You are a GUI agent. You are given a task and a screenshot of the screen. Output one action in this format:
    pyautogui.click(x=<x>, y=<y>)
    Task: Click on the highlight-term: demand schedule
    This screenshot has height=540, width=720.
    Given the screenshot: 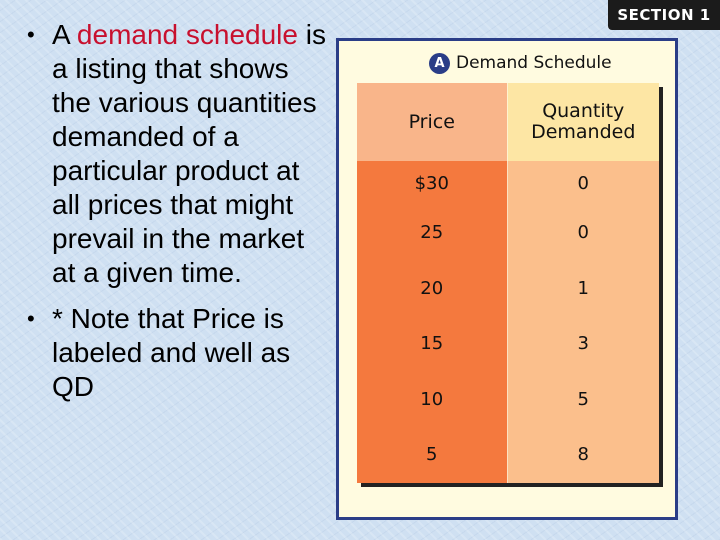 What is the action you would take?
    pyautogui.click(x=187, y=34)
    